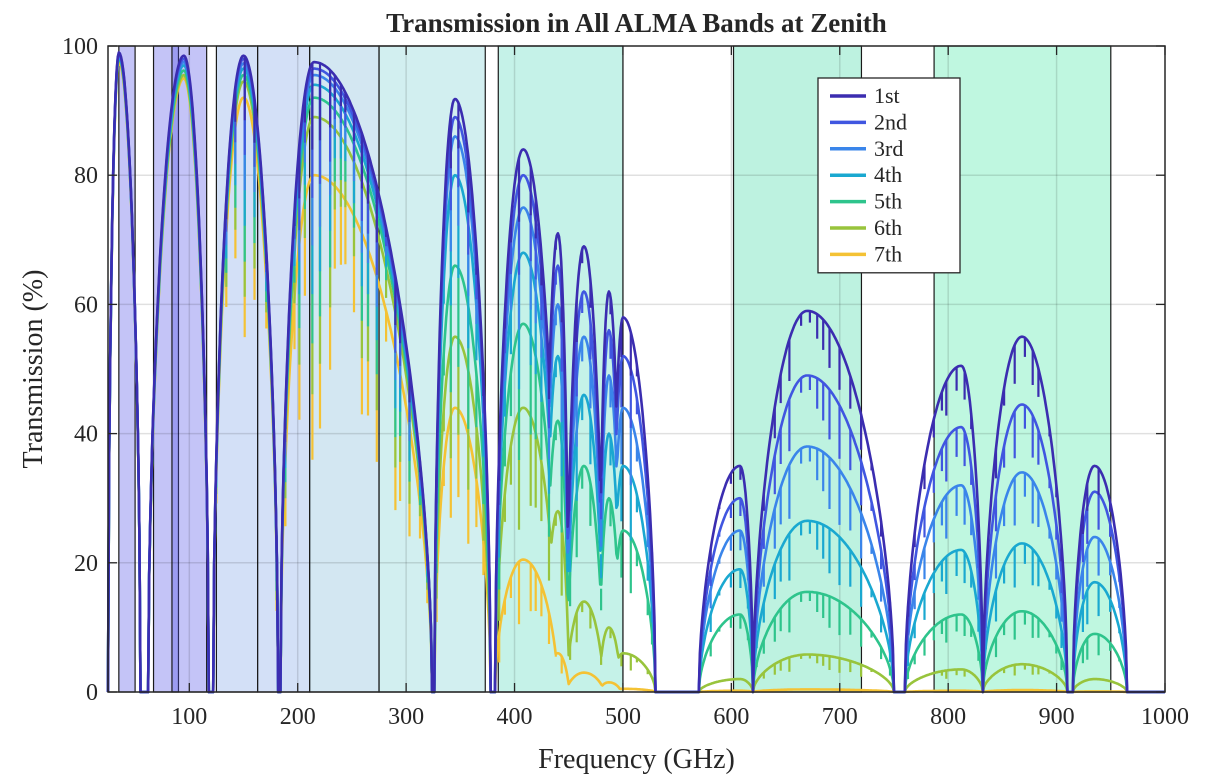 The height and width of the screenshot is (780, 1207). I want to click on legend-label-5th: 5th, so click(888, 201).